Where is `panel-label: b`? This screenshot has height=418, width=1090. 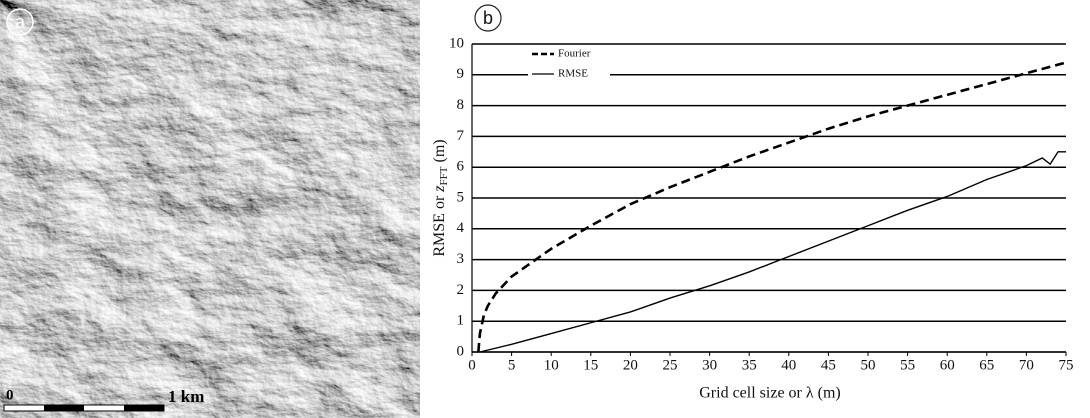 panel-label: b is located at coordinates (488, 18).